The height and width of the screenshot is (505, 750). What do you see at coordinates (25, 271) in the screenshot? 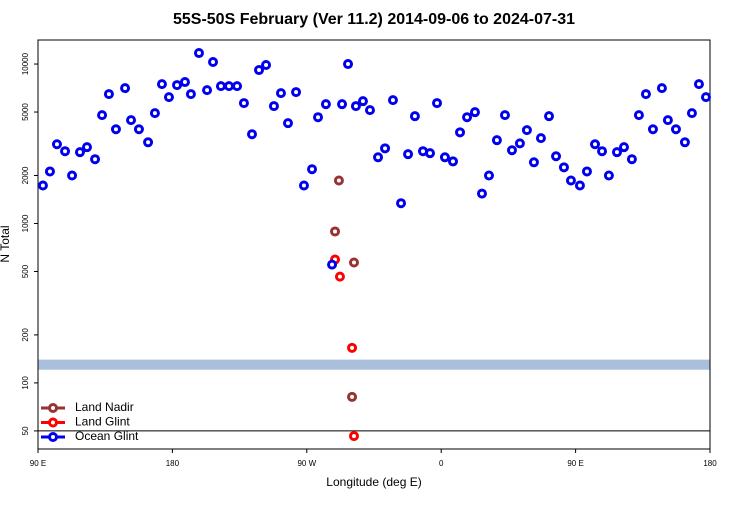
I see `y-tick-label: 500` at bounding box center [25, 271].